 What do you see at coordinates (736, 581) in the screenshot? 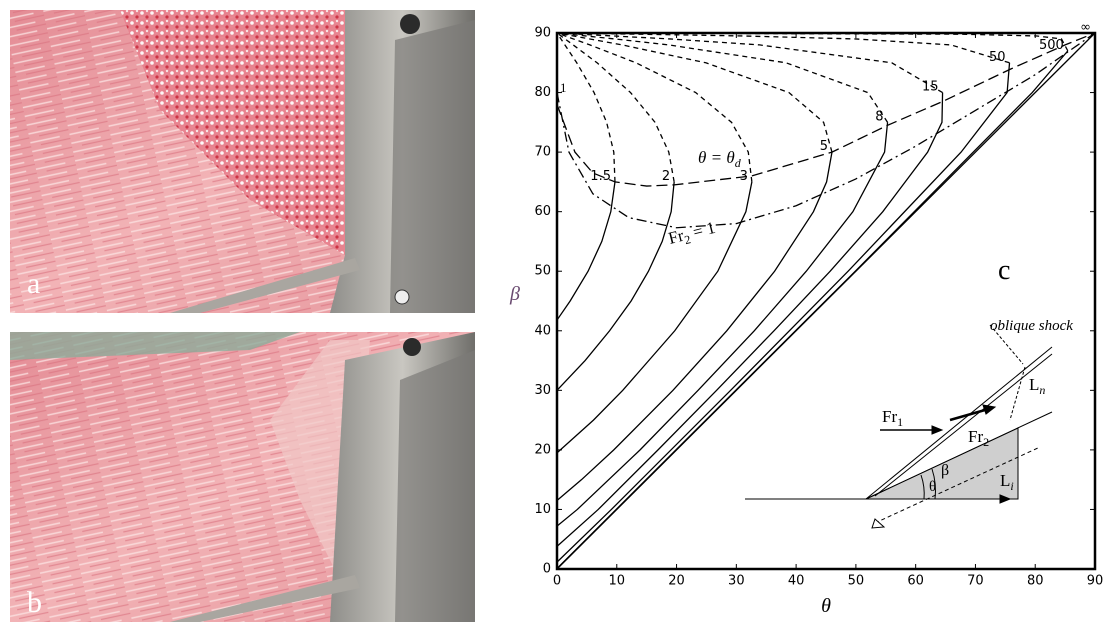
I see `x-tick-label: 30` at bounding box center [736, 581].